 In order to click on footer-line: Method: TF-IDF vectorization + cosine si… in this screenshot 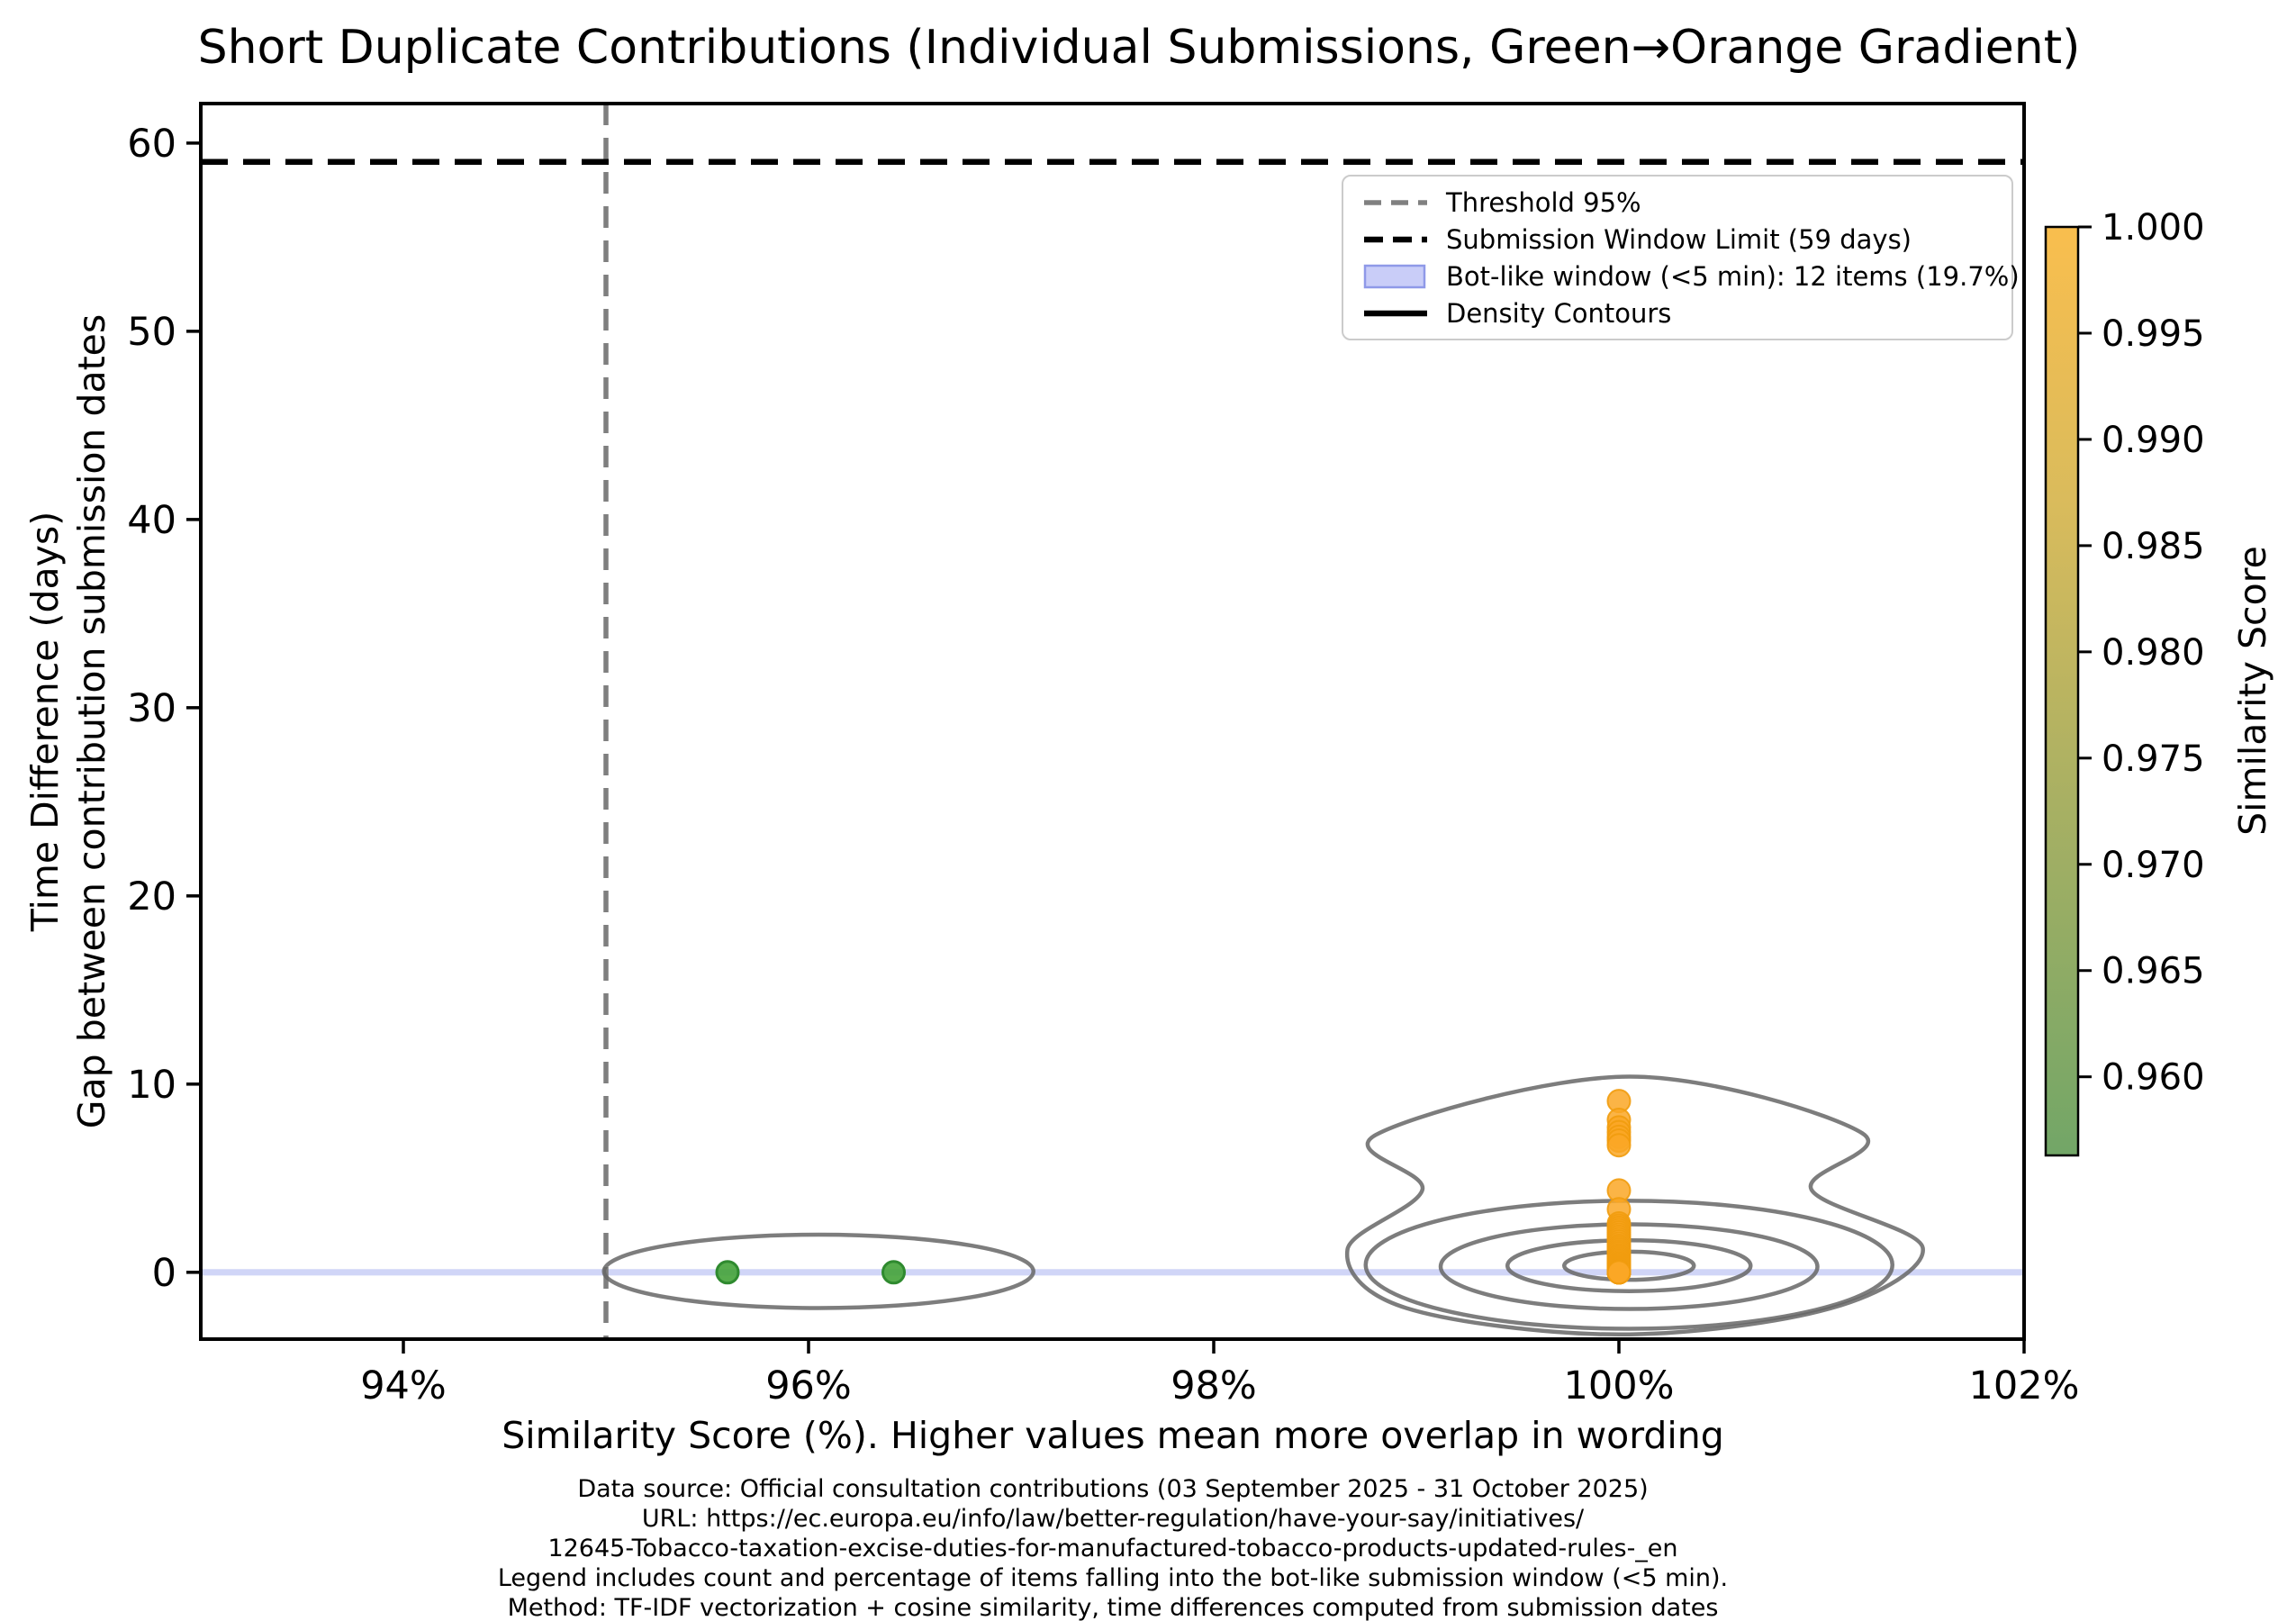, I will do `click(1113, 1607)`.